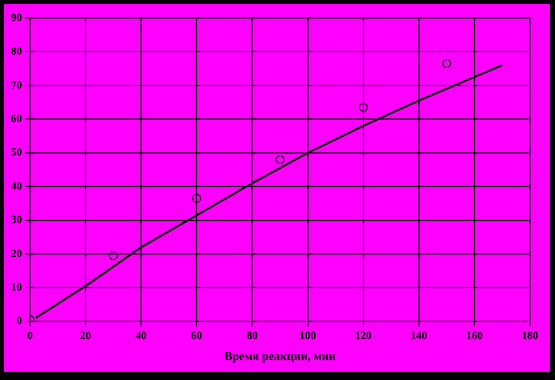 The height and width of the screenshot is (380, 555). I want to click on x-tick-label: 80, so click(252, 336).